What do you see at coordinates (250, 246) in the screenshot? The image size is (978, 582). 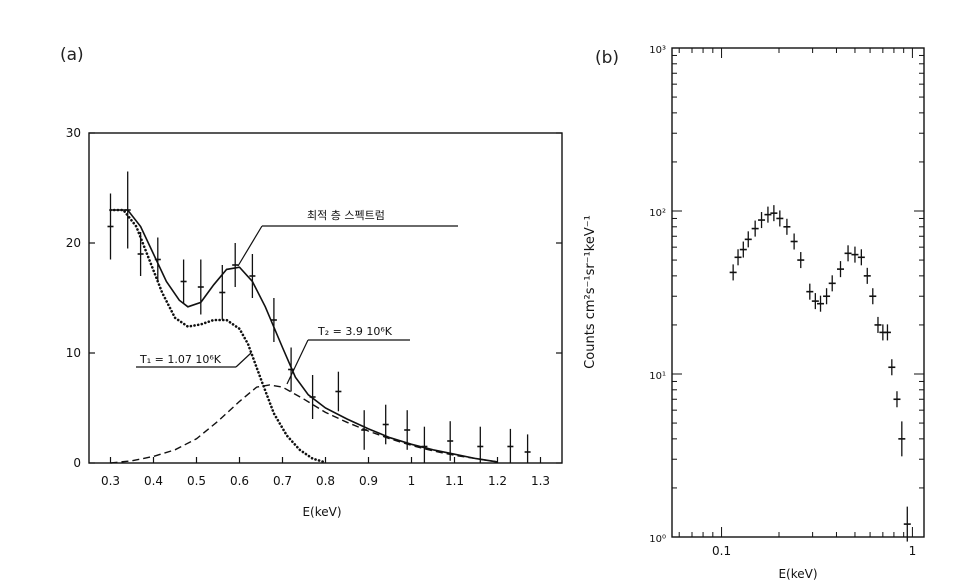 I see `annotation-total-pointer` at bounding box center [250, 246].